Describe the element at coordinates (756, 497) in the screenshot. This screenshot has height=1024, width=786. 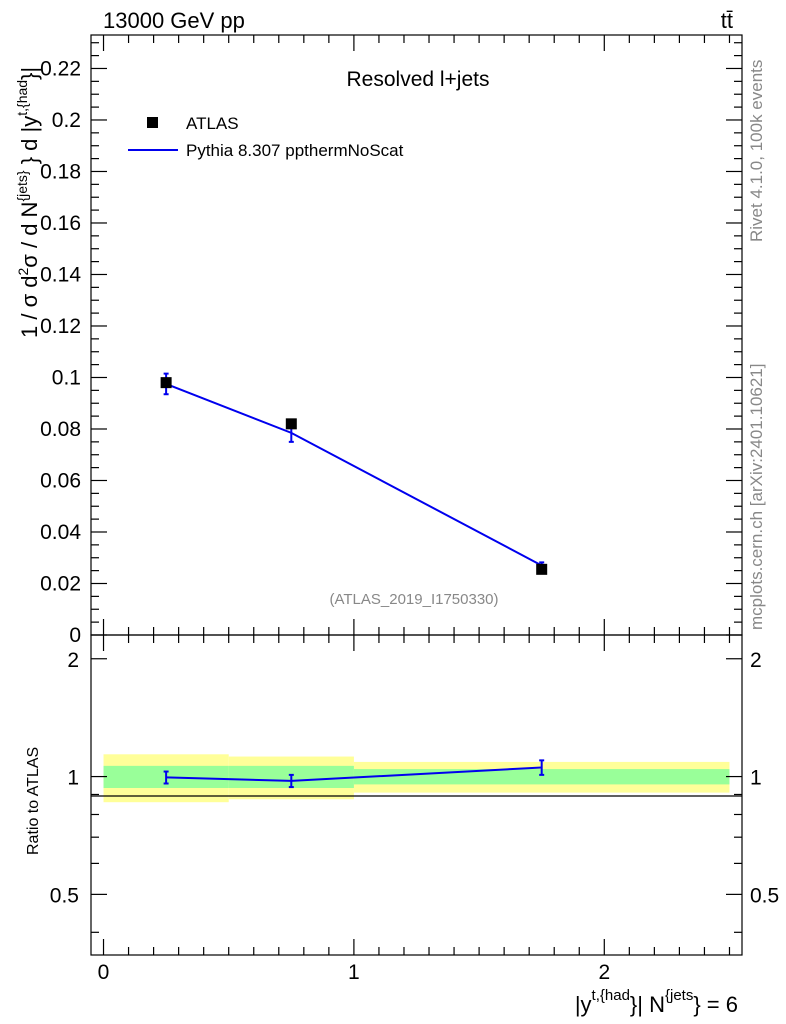
I see `mcplots-label: mcplots.cern.ch [arXiv:2401.10621]` at that location.